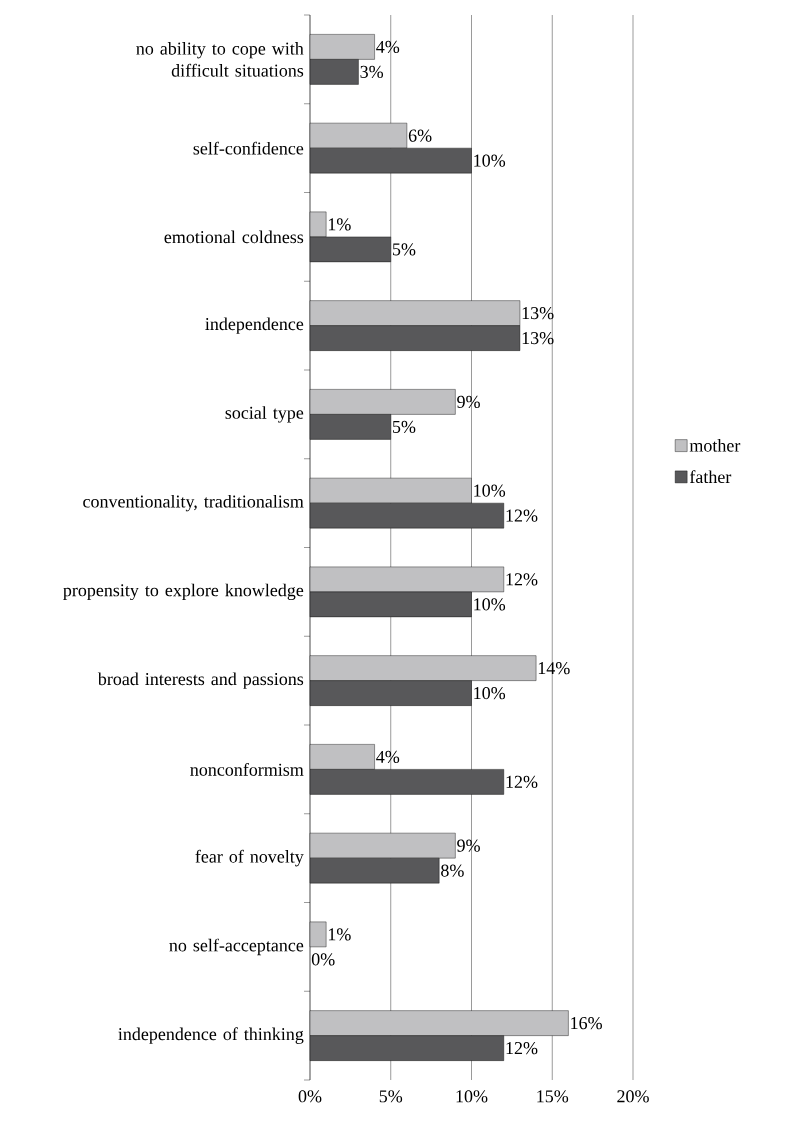 This screenshot has height=1121, width=800. Describe the element at coordinates (220, 59) in the screenshot. I see `y-tick-label: no ability to cope with difficult situations` at that location.